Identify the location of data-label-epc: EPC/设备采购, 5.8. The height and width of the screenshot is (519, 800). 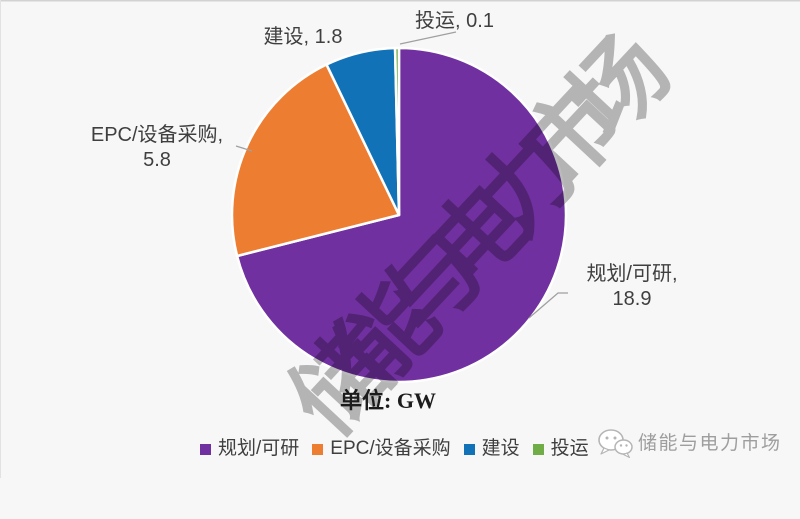
(157, 148).